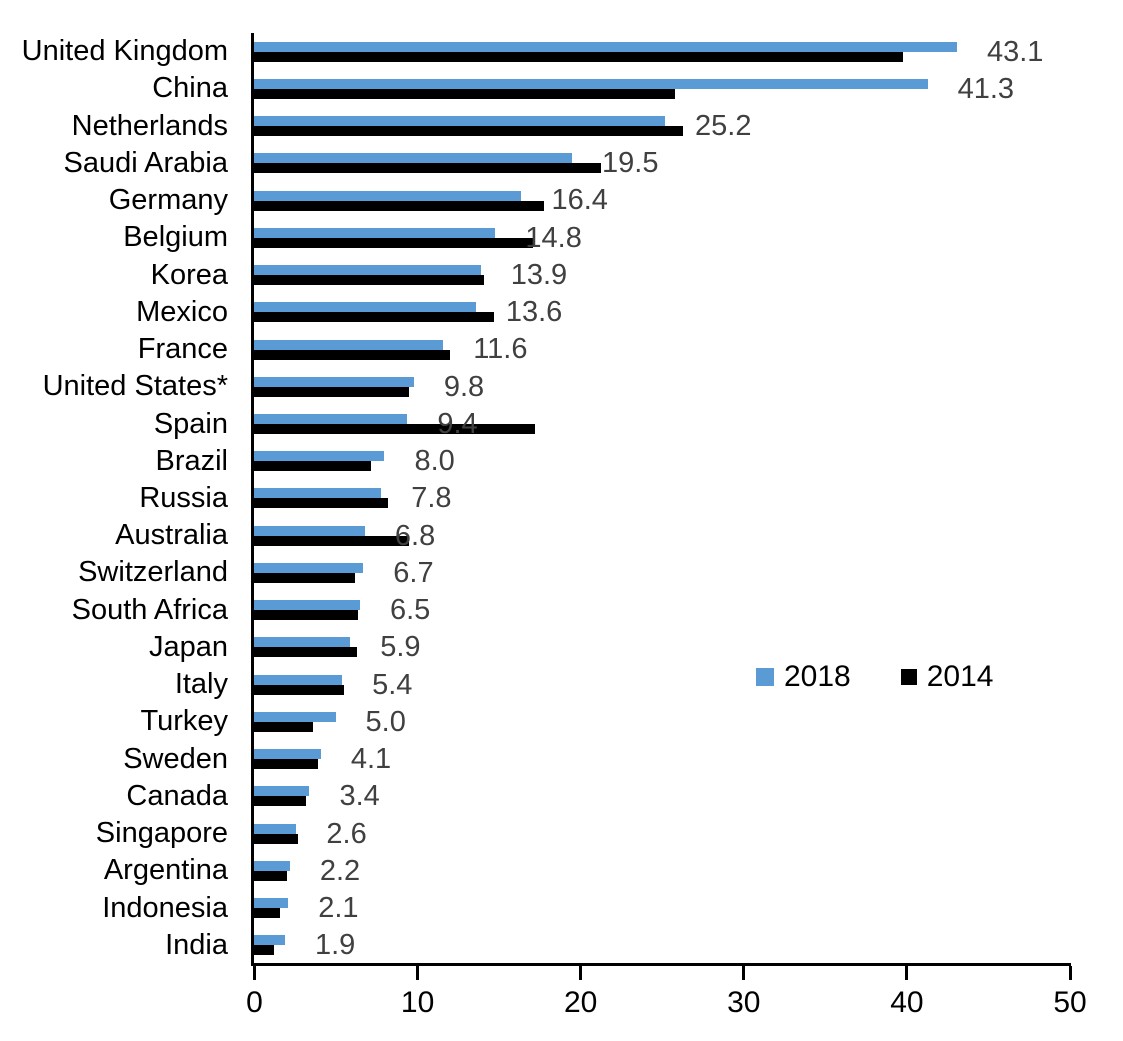  What do you see at coordinates (986, 88) in the screenshot?
I see `data-label-2018: 41.3` at bounding box center [986, 88].